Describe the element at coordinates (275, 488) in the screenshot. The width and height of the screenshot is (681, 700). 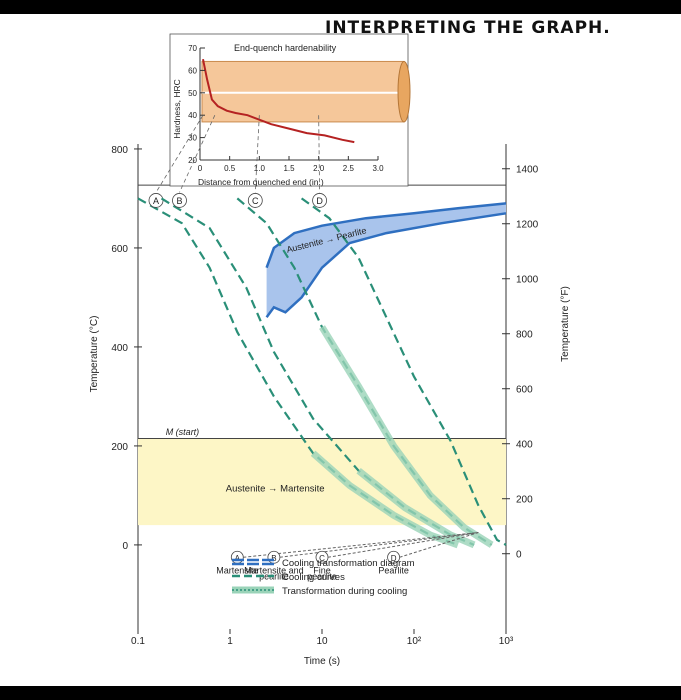
I see `label-austenite-martensite: Austenite → Martensite` at that location.